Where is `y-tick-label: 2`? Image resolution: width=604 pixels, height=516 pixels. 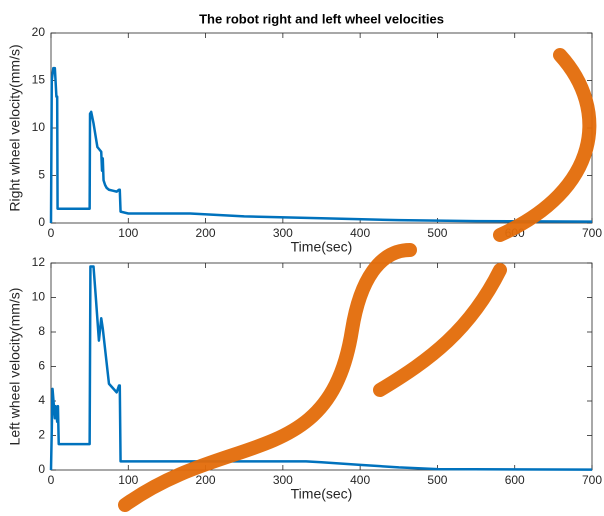 y-tick-label: 2 is located at coordinates (41, 435).